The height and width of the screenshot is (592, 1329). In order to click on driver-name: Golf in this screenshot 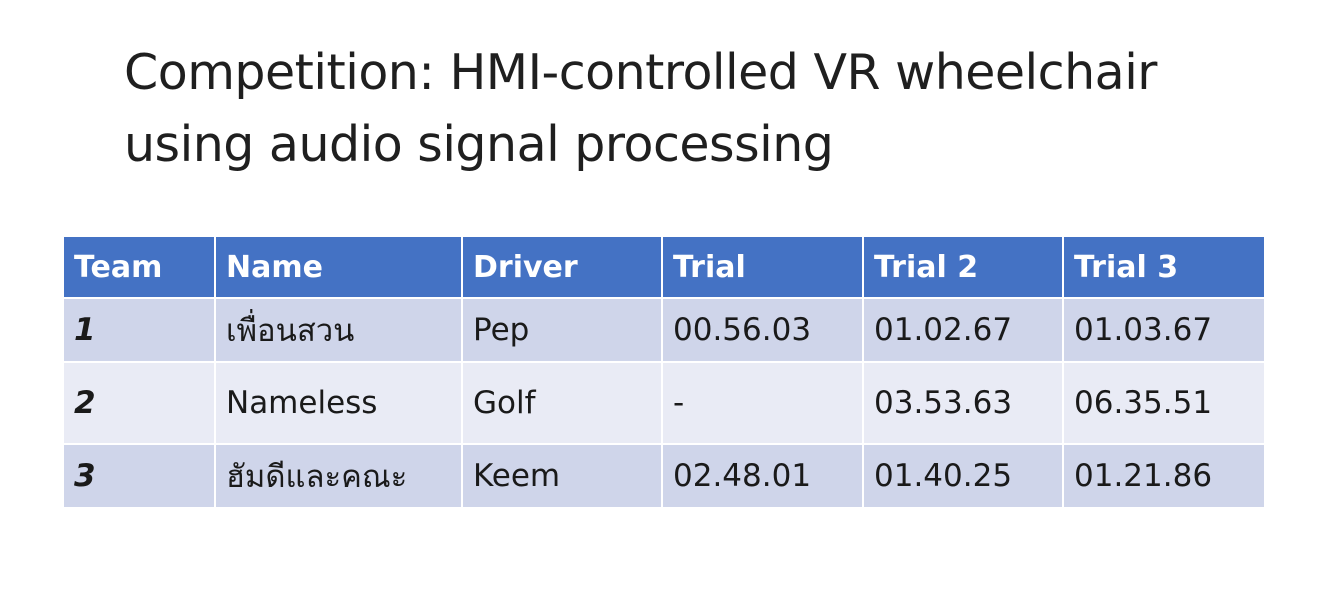, I will do `click(562, 403)`.